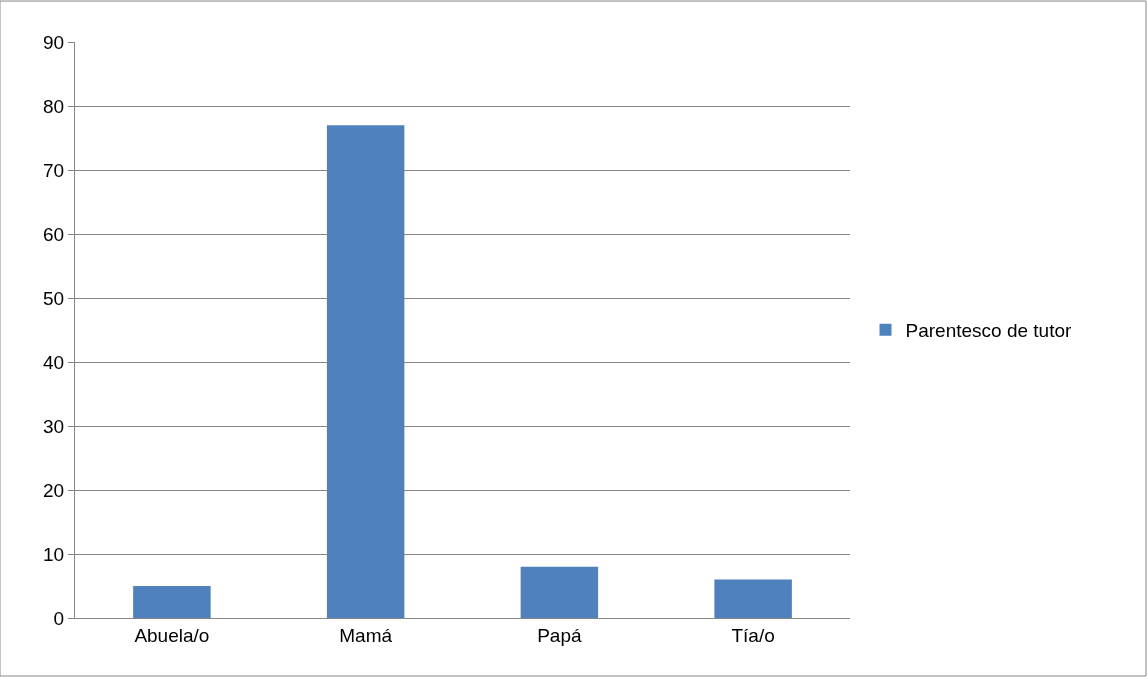 The height and width of the screenshot is (677, 1147). Describe the element at coordinates (54, 170) in the screenshot. I see `y-tick-label: 70` at that location.